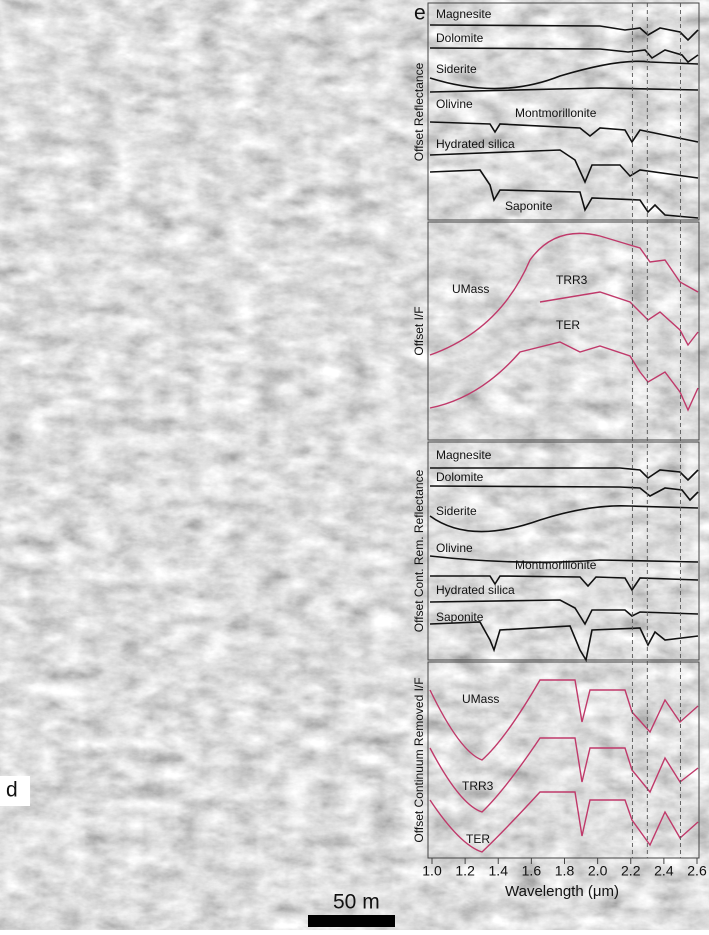  Describe the element at coordinates (238, 106) in the screenshot. I see `map-texture` at that location.